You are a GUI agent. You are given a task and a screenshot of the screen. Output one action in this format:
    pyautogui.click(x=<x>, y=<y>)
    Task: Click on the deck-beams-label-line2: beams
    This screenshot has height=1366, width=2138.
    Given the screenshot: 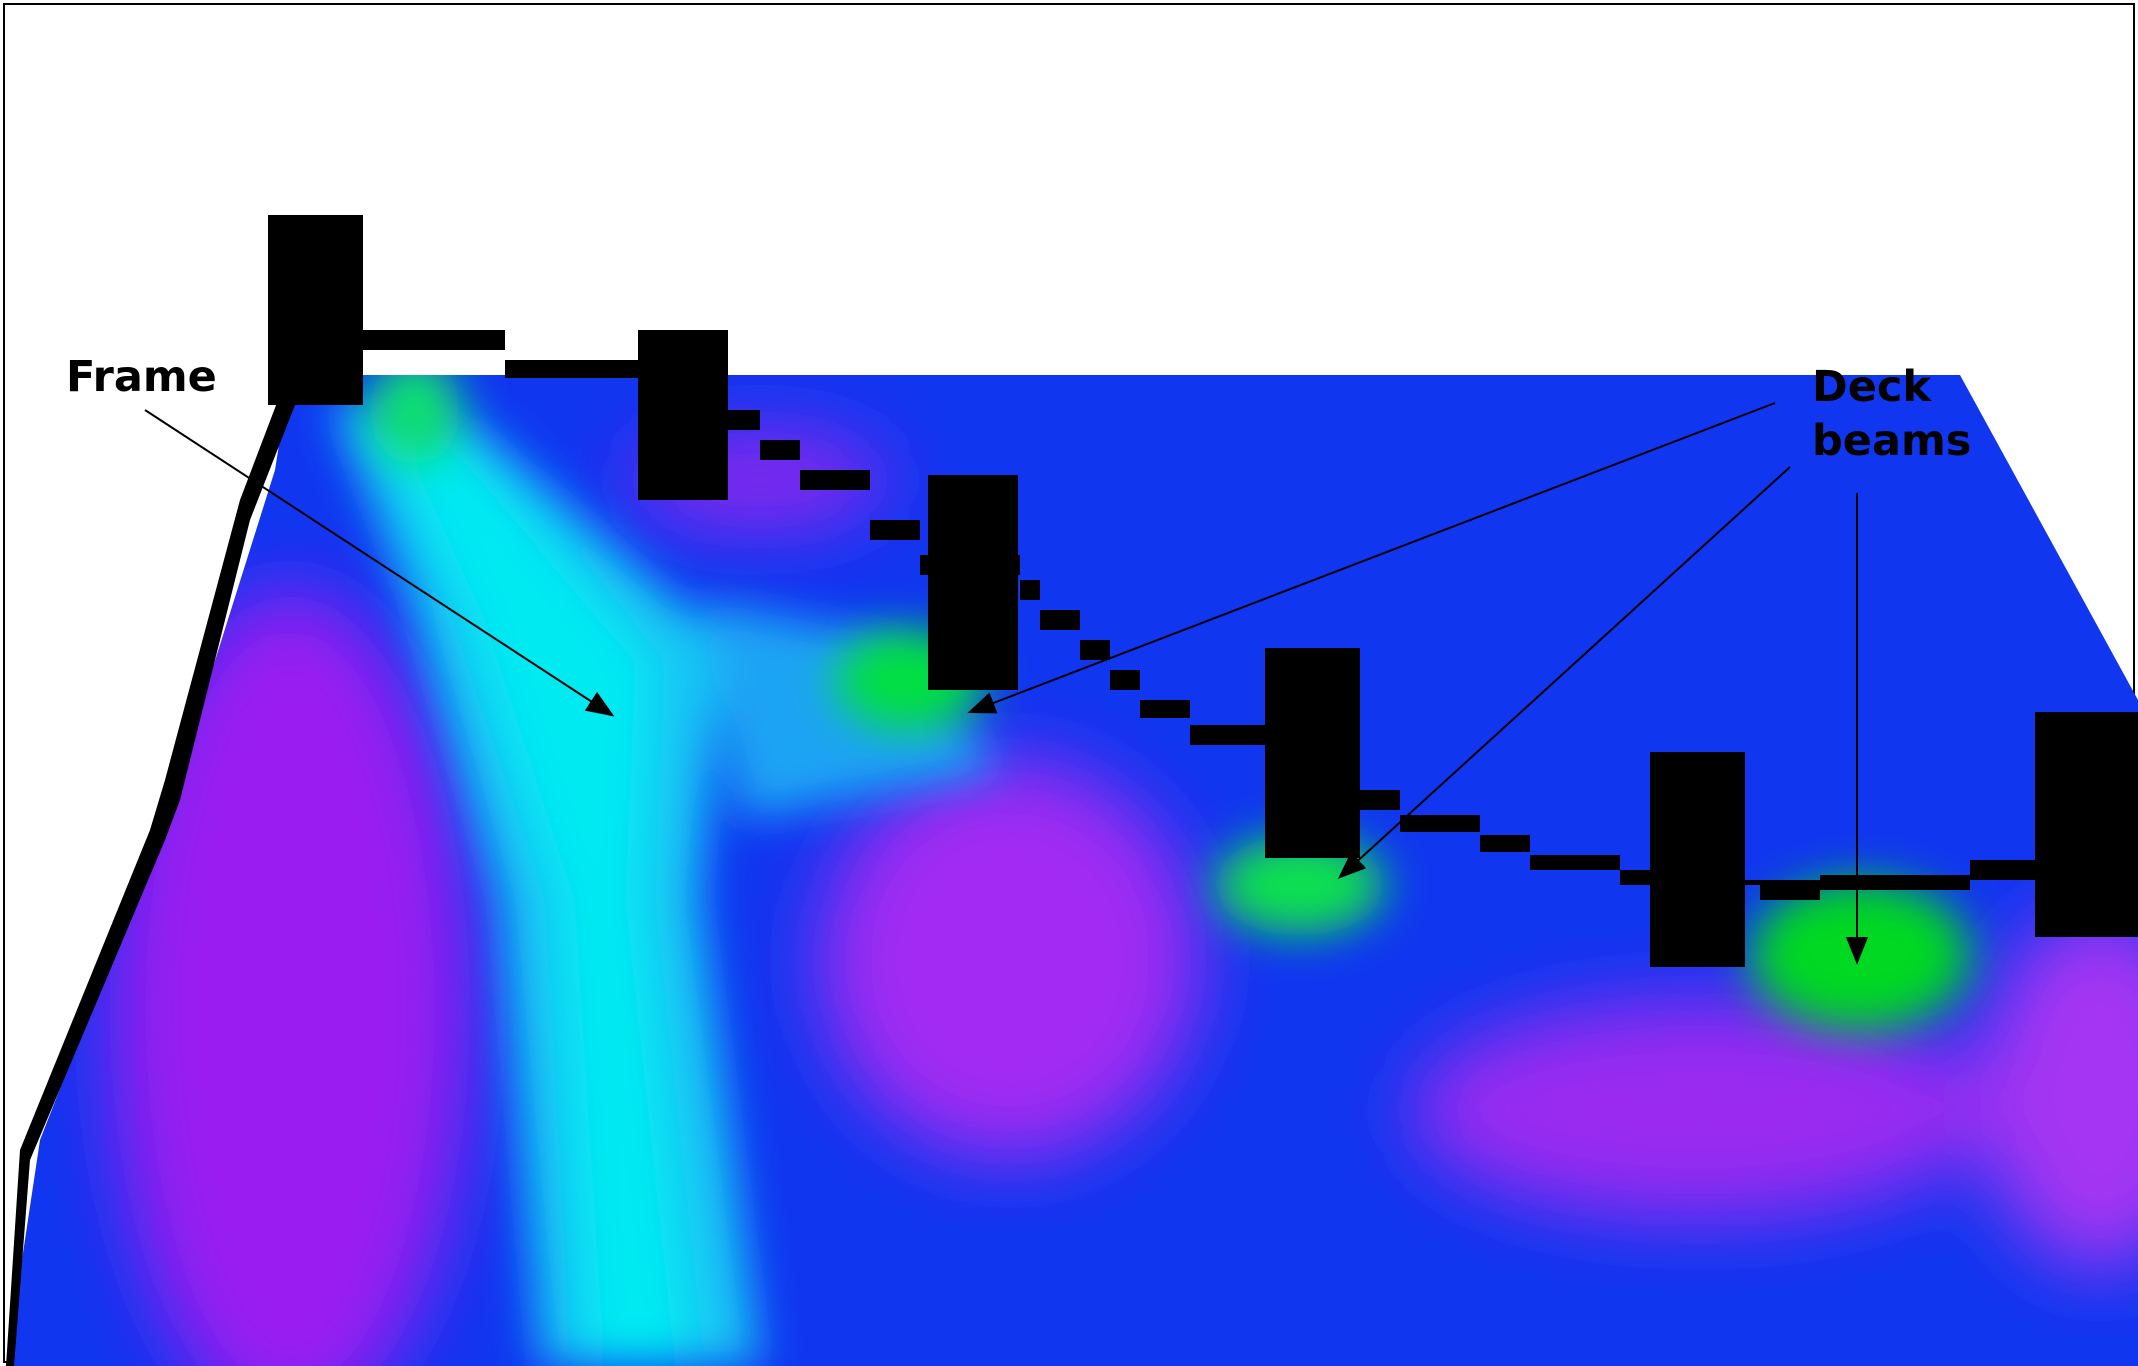 What is the action you would take?
    pyautogui.click(x=1892, y=441)
    